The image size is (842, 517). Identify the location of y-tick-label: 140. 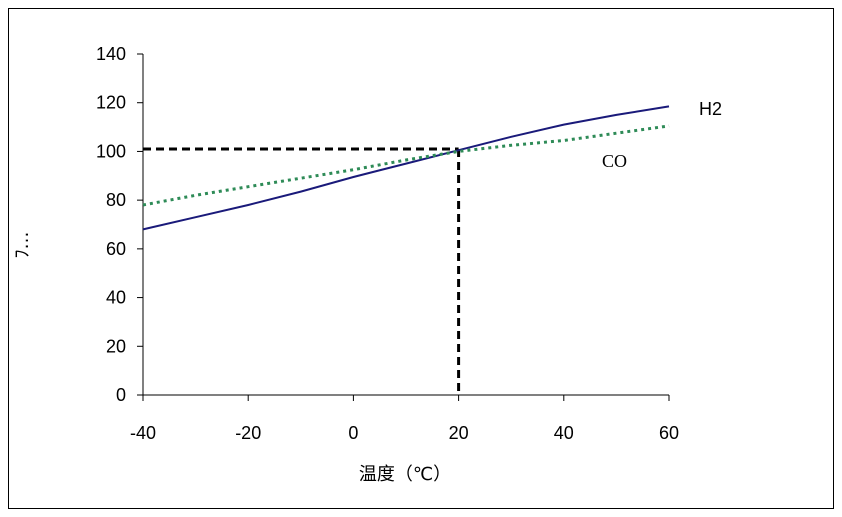
(111, 54).